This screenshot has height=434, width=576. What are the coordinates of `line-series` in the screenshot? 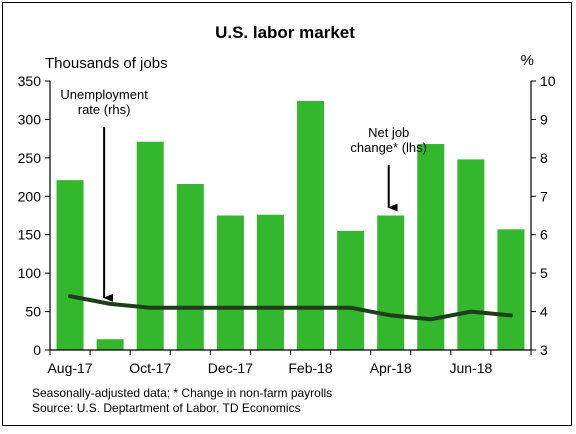 It's located at (290, 308).